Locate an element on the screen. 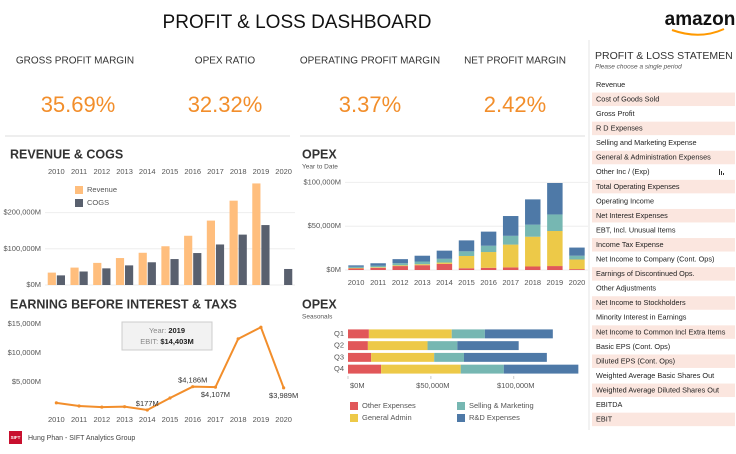 The height and width of the screenshot is (454, 736). list-item: Gross Profit is located at coordinates (615, 113).